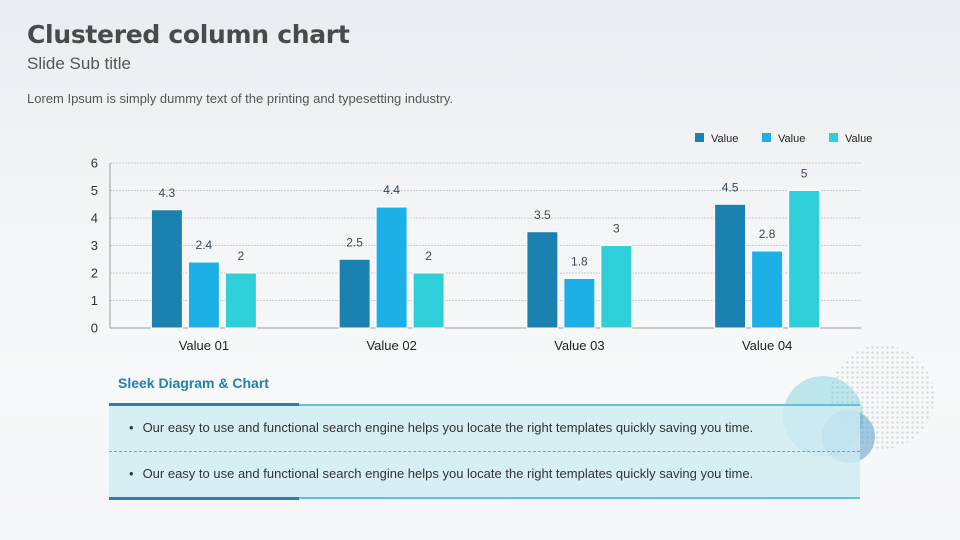  I want to click on y-tick-label: 3, so click(94, 245).